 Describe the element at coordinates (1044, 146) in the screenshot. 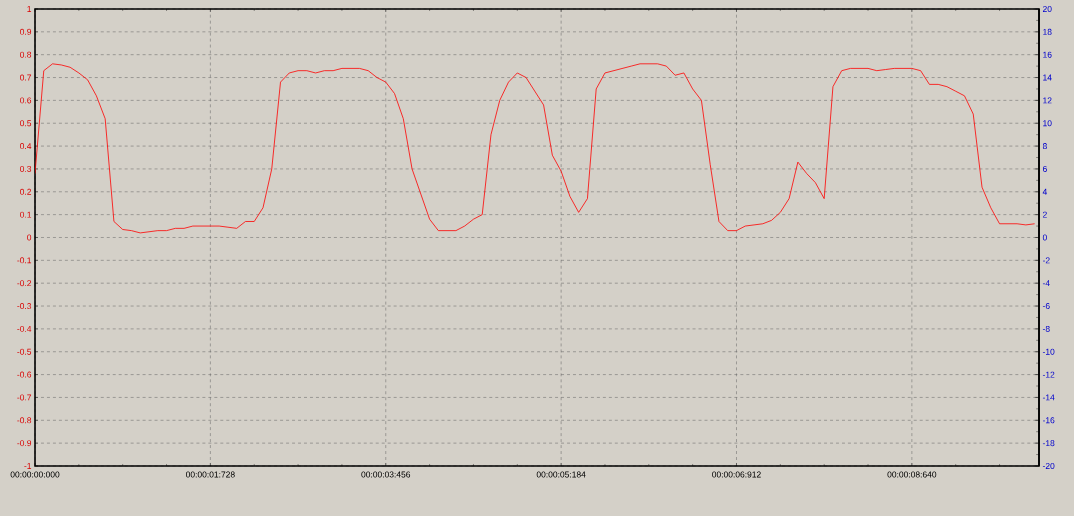

I see `y2-tick-label: 8` at that location.